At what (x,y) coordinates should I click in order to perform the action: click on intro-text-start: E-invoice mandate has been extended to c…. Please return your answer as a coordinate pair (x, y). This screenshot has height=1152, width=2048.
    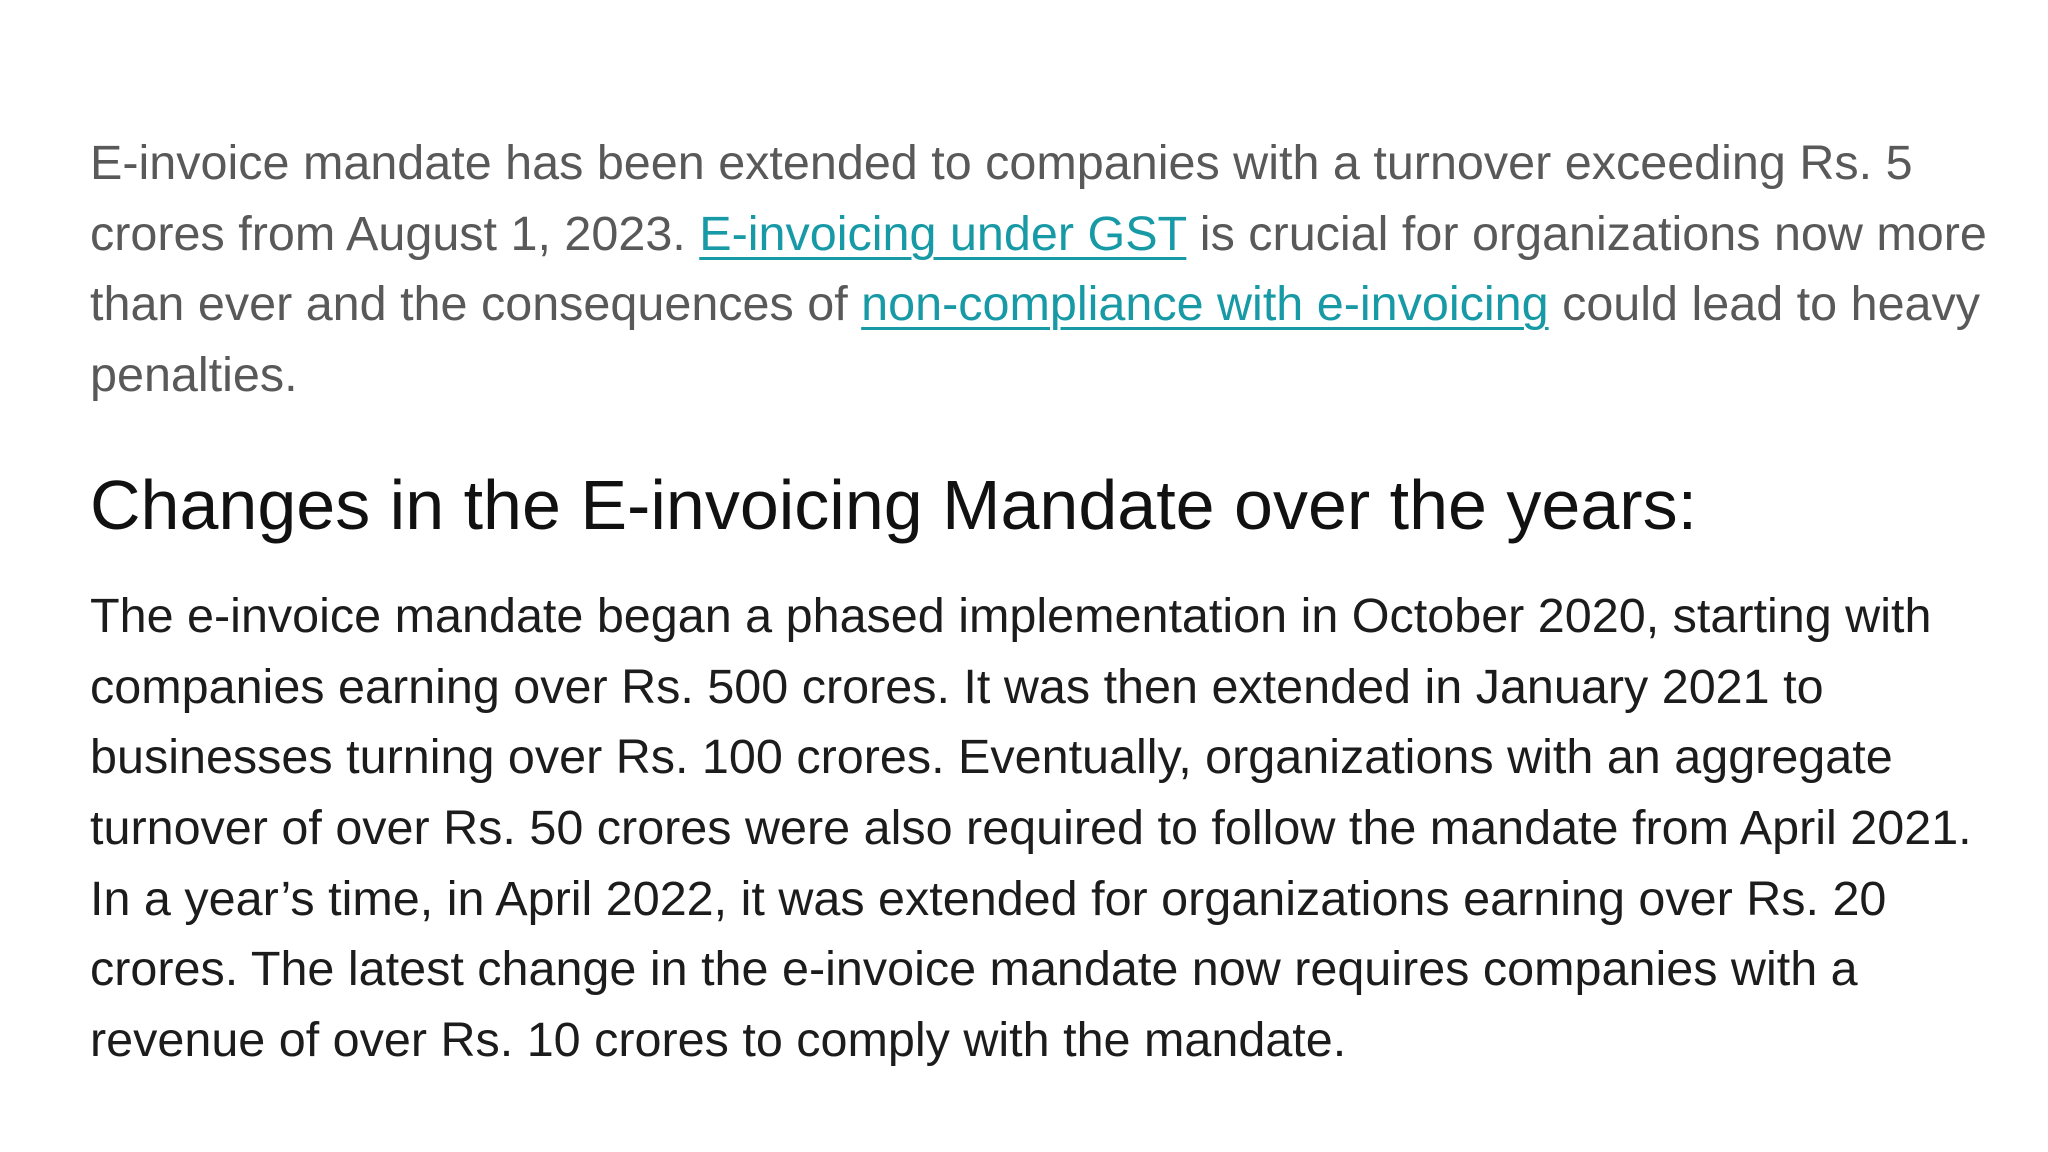
    Looking at the image, I should click on (1001, 198).